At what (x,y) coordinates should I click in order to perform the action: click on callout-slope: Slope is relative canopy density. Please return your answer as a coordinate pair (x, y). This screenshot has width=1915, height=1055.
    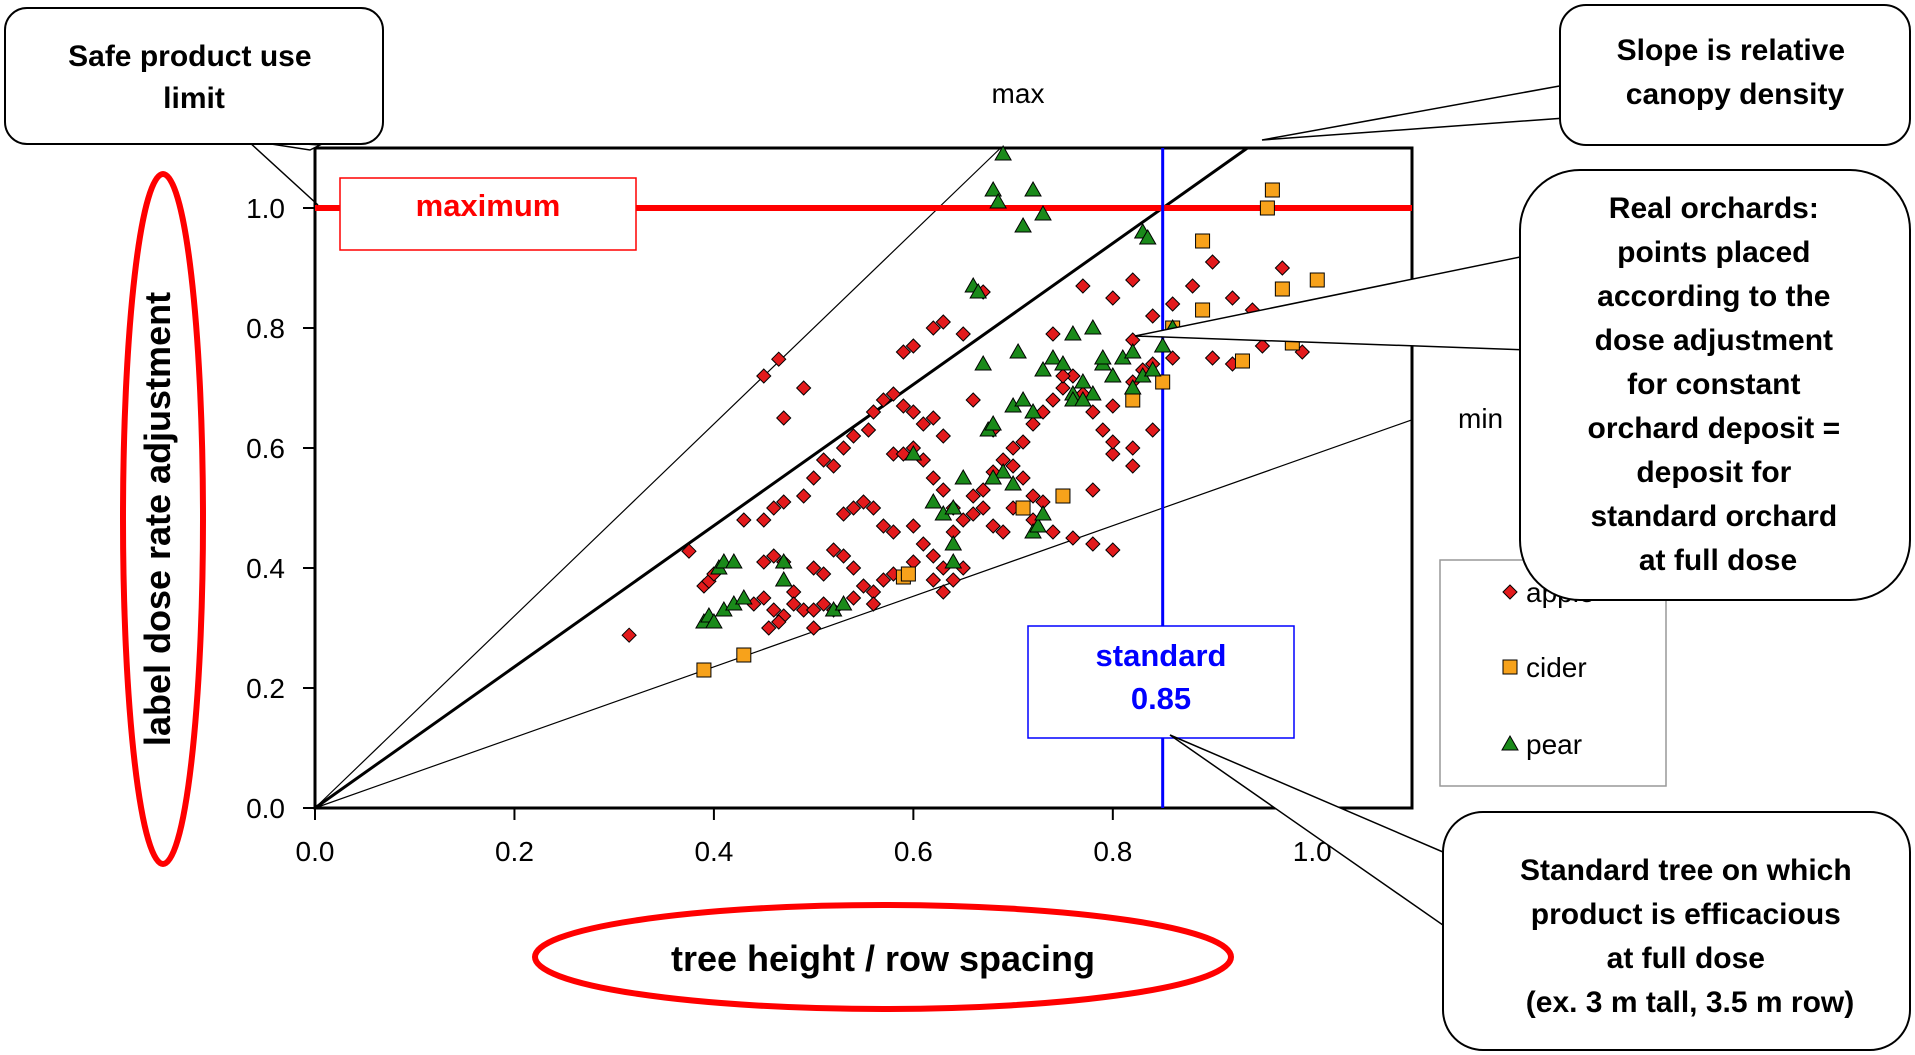
    Looking at the image, I should click on (1586, 75).